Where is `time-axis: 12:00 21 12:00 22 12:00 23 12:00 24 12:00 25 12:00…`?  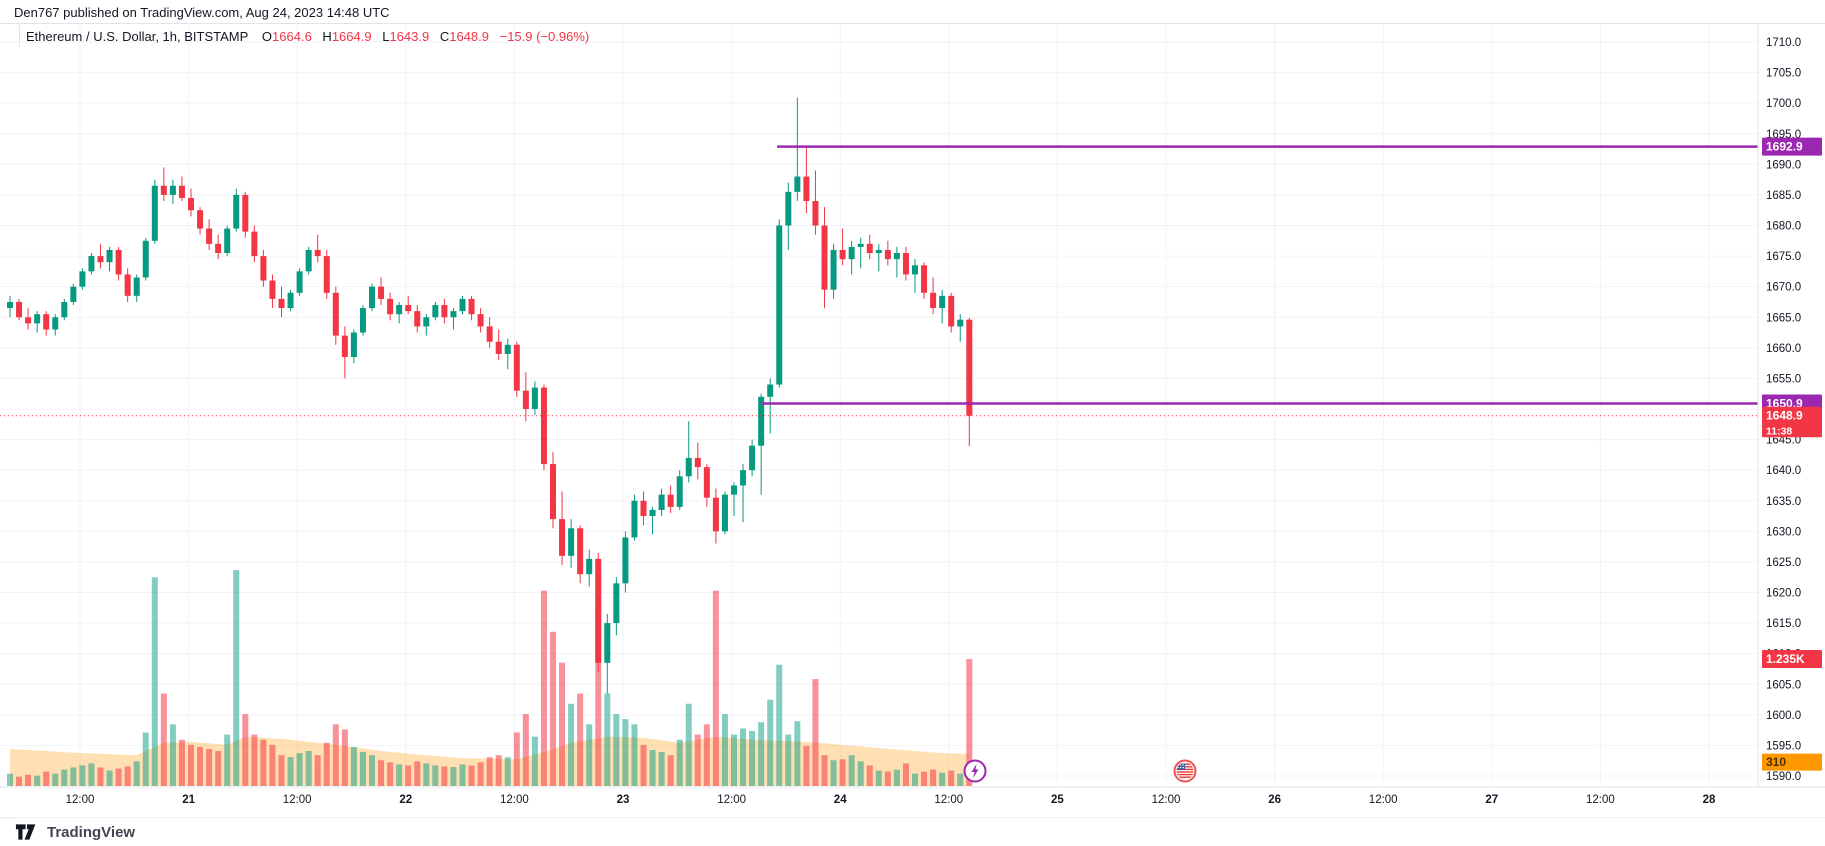 time-axis: 12:00 21 12:00 22 12:00 23 12:00 24 12:00 25 12:00… is located at coordinates (891, 800).